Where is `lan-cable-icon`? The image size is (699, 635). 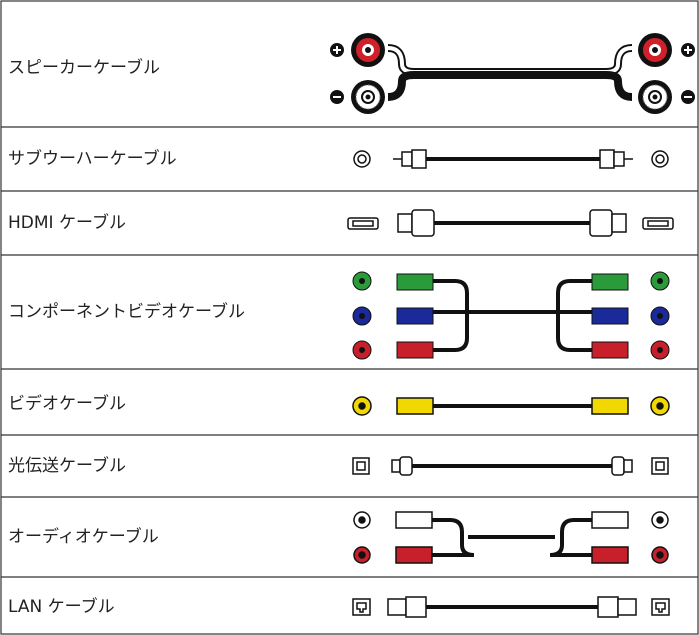
lan-cable-icon is located at coordinates (511, 607).